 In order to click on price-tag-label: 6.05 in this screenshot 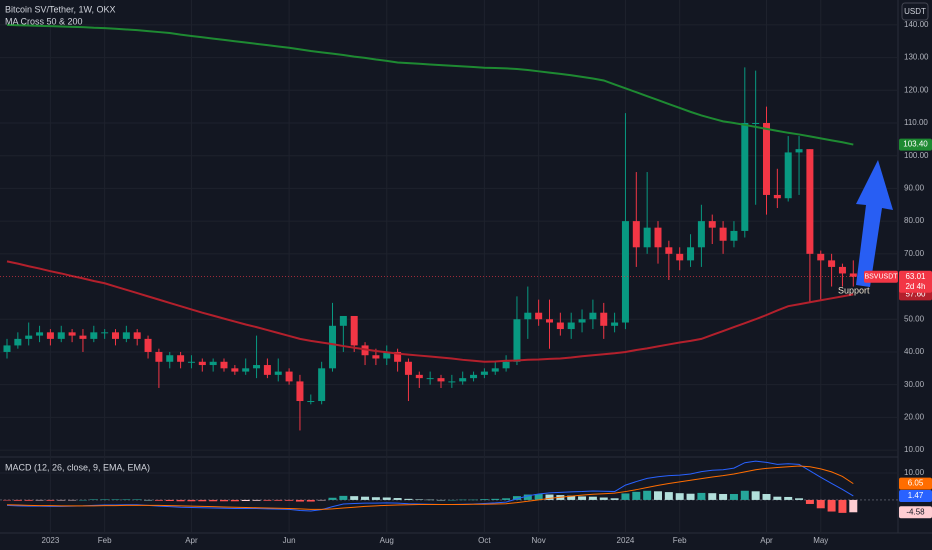, I will do `click(916, 483)`.